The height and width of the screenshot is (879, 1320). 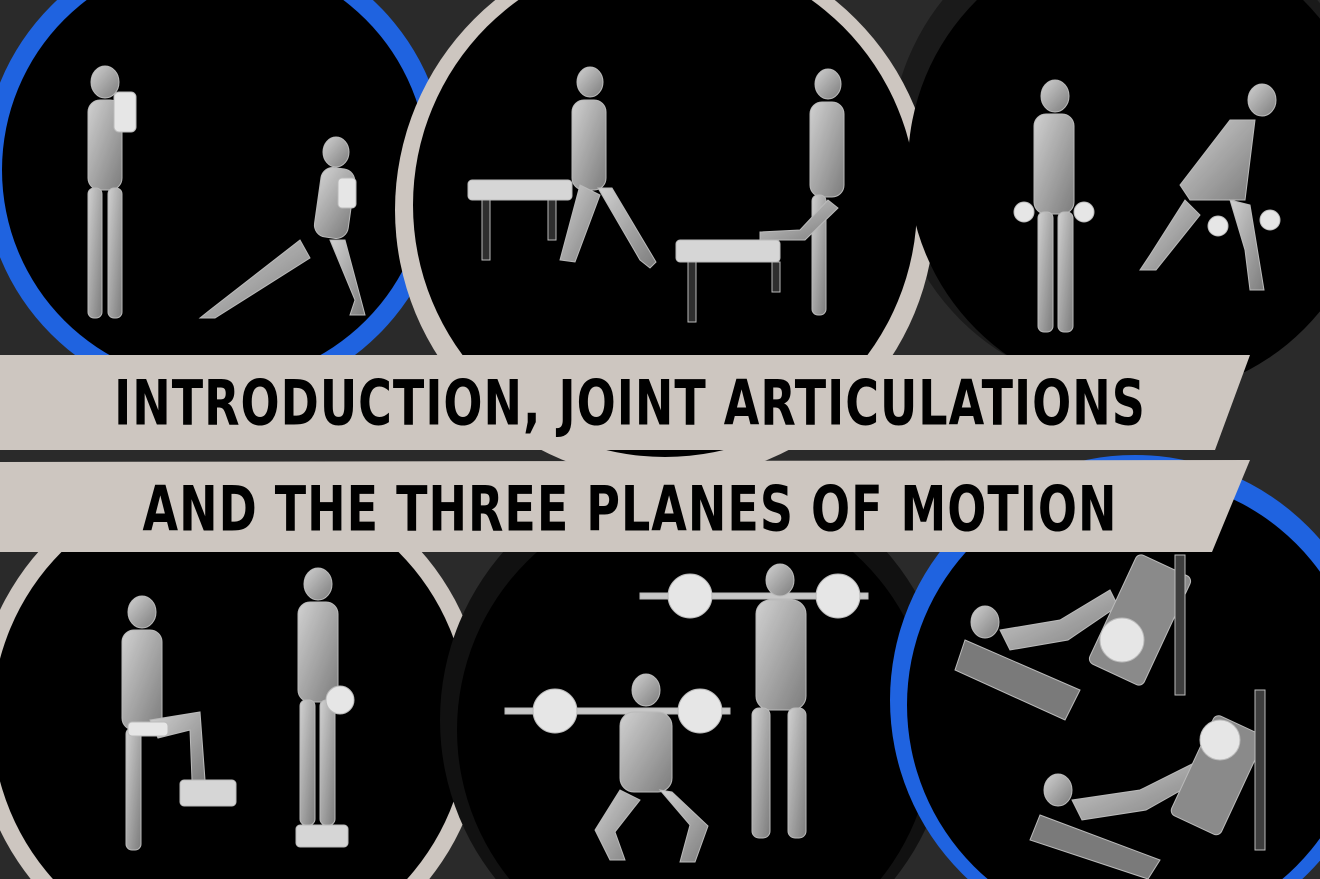 What do you see at coordinates (1210, 187) in the screenshot?
I see `dumbbell-lunge-figure-icon` at bounding box center [1210, 187].